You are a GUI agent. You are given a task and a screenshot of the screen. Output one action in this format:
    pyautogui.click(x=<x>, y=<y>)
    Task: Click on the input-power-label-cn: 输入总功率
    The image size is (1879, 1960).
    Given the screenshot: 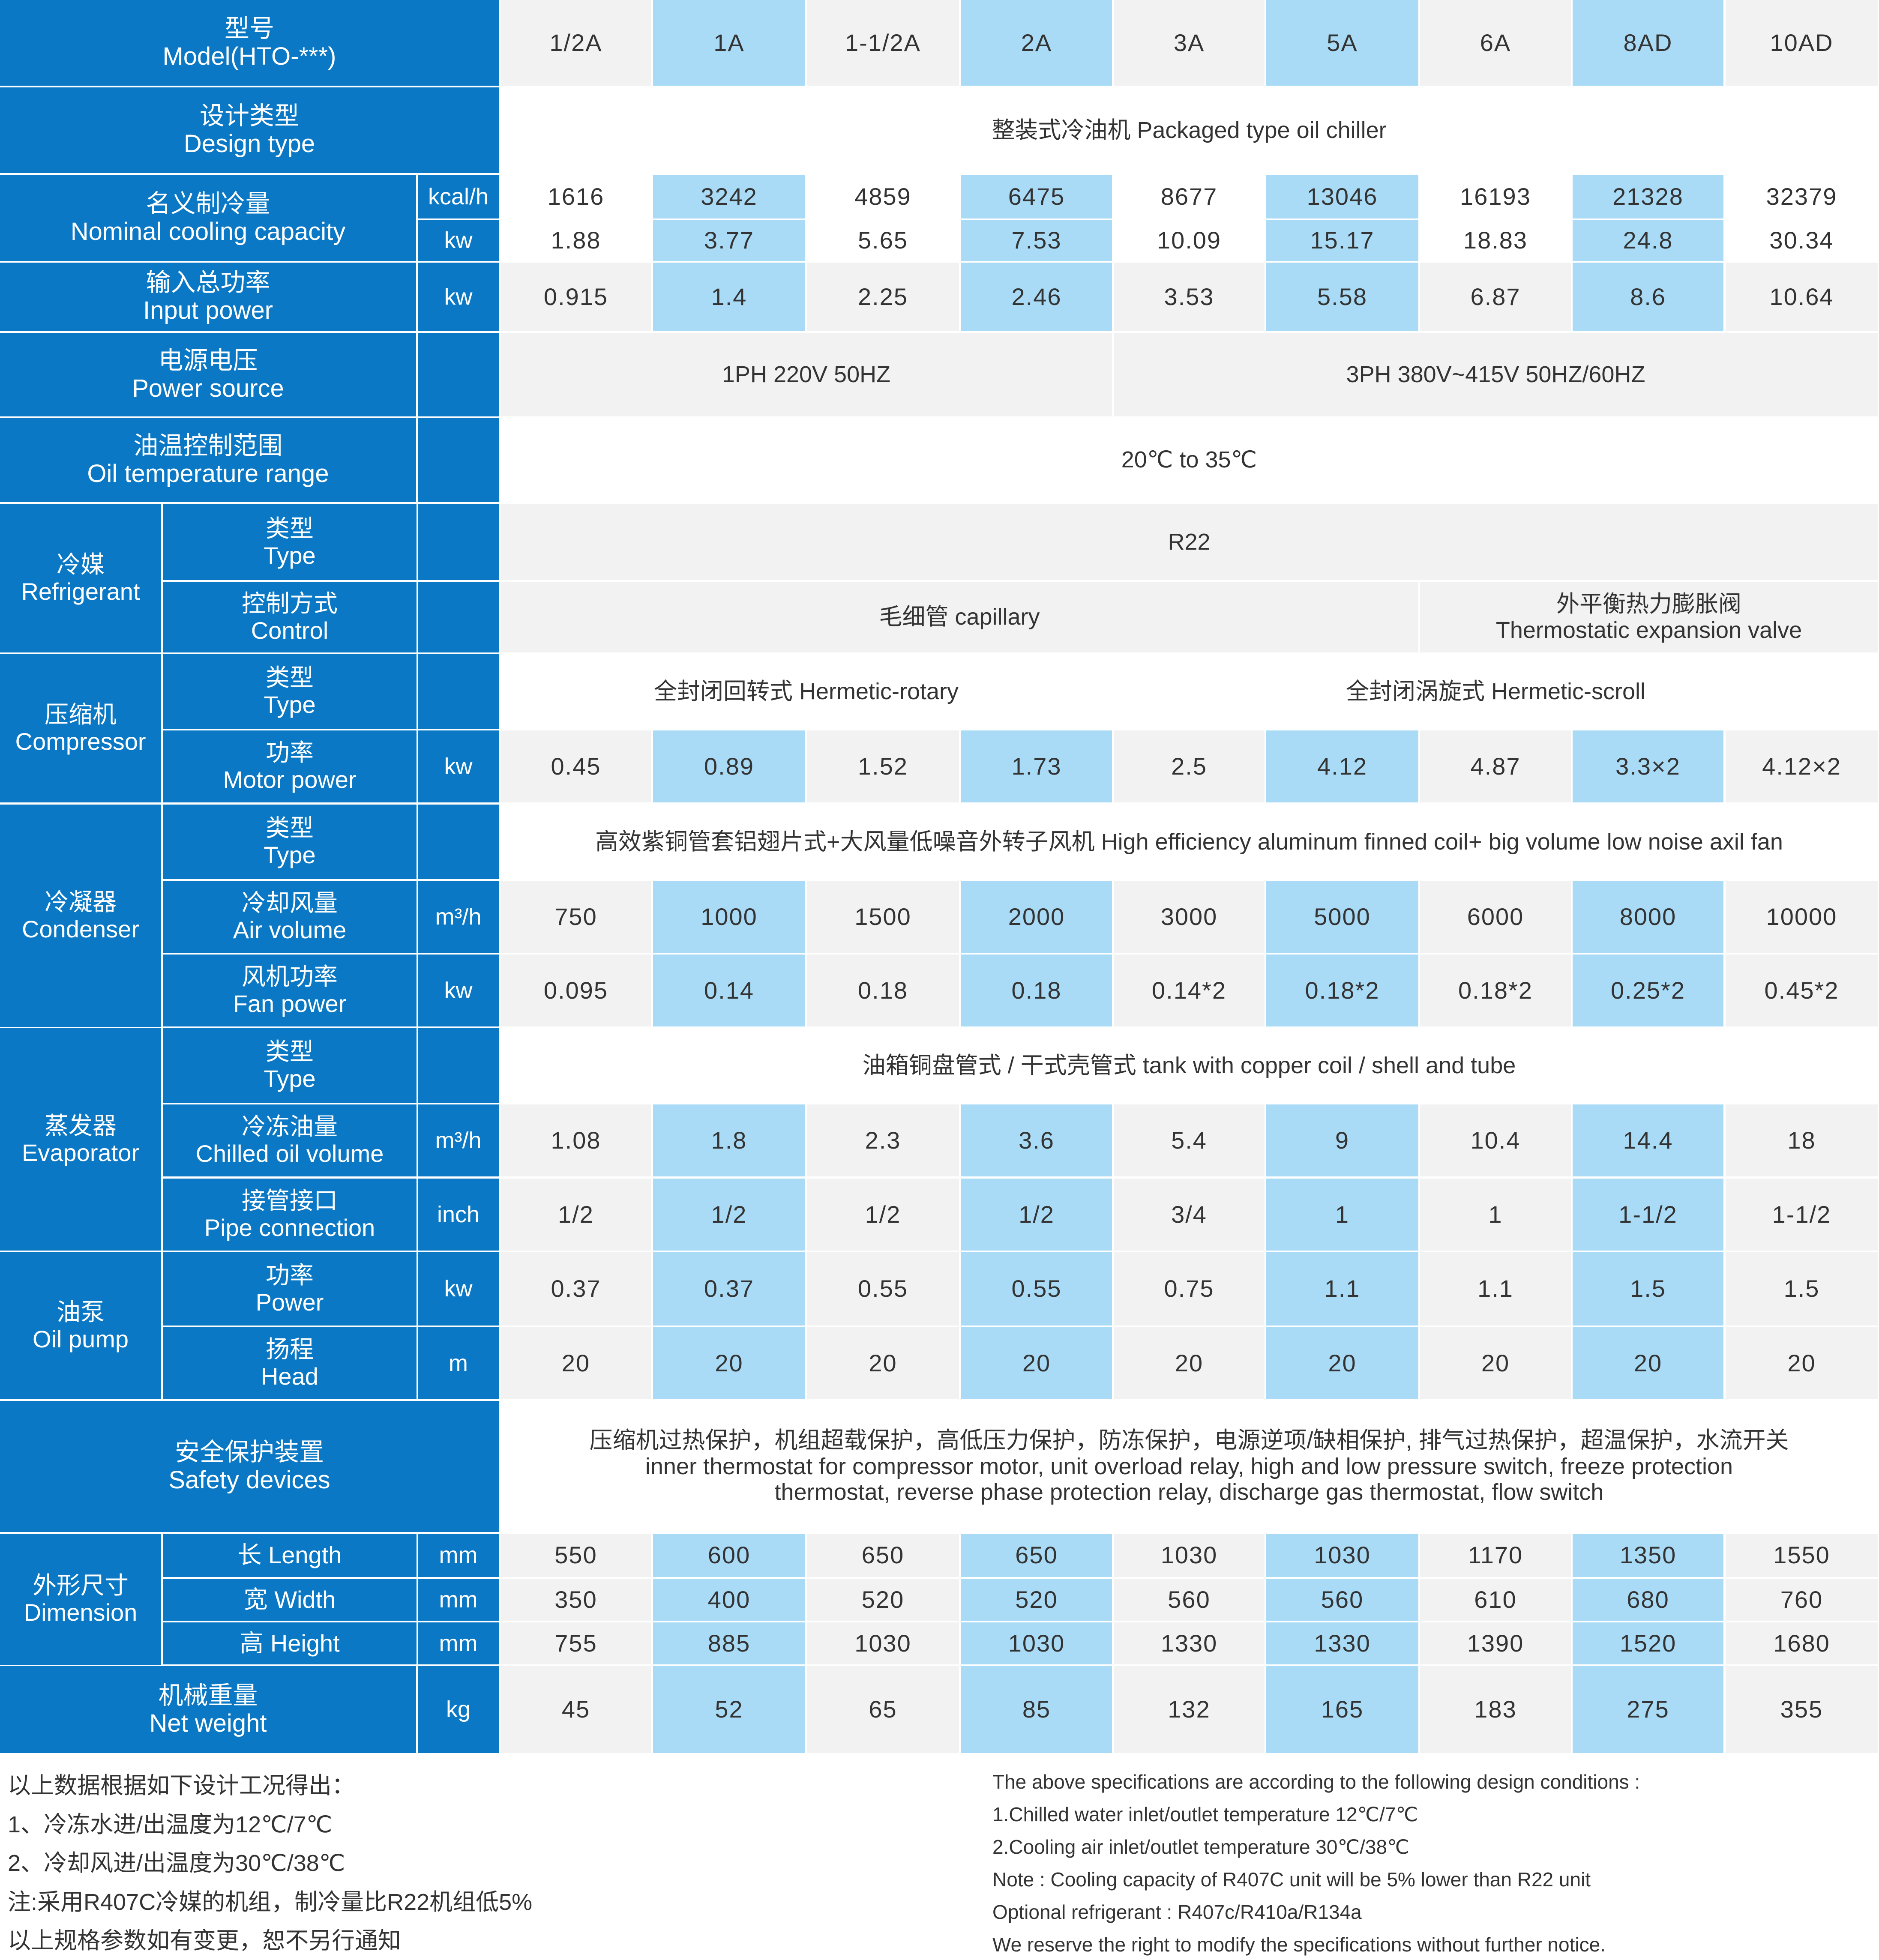 What is the action you would take?
    pyautogui.click(x=208, y=283)
    